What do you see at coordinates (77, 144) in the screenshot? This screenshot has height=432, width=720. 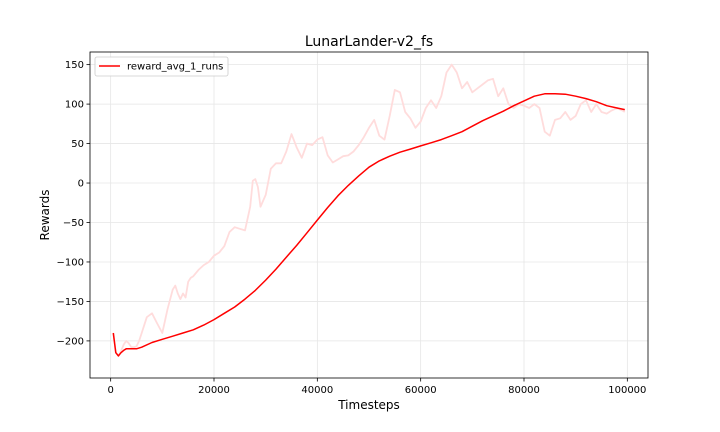 I see `y-tick-label: 50` at bounding box center [77, 144].